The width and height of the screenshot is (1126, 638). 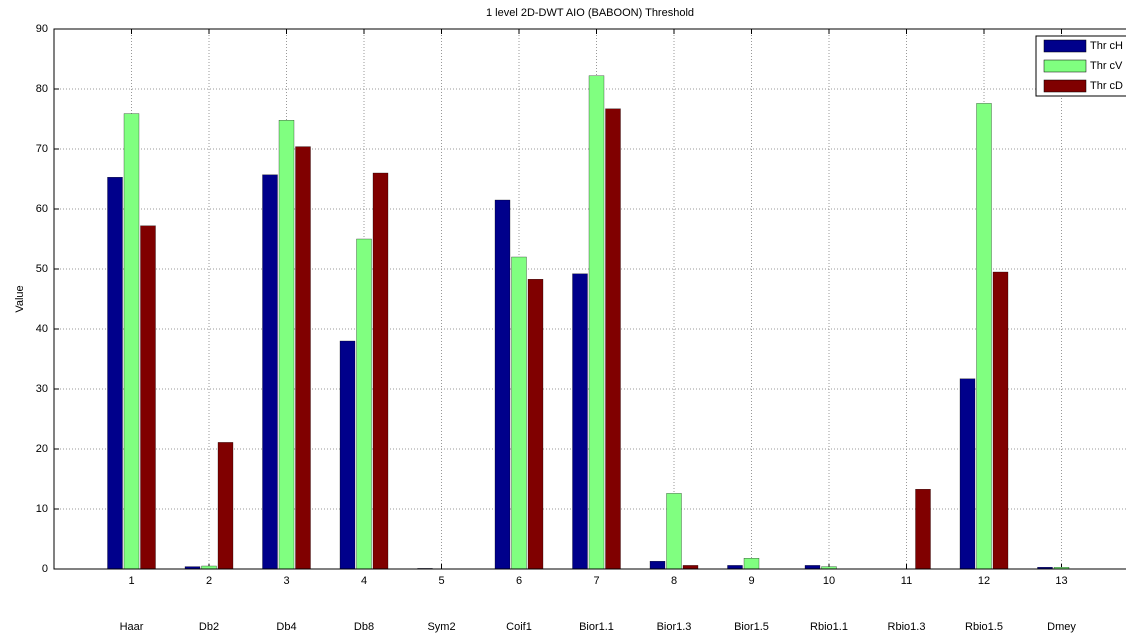 I want to click on y-tick-label: 60, so click(x=42, y=209).